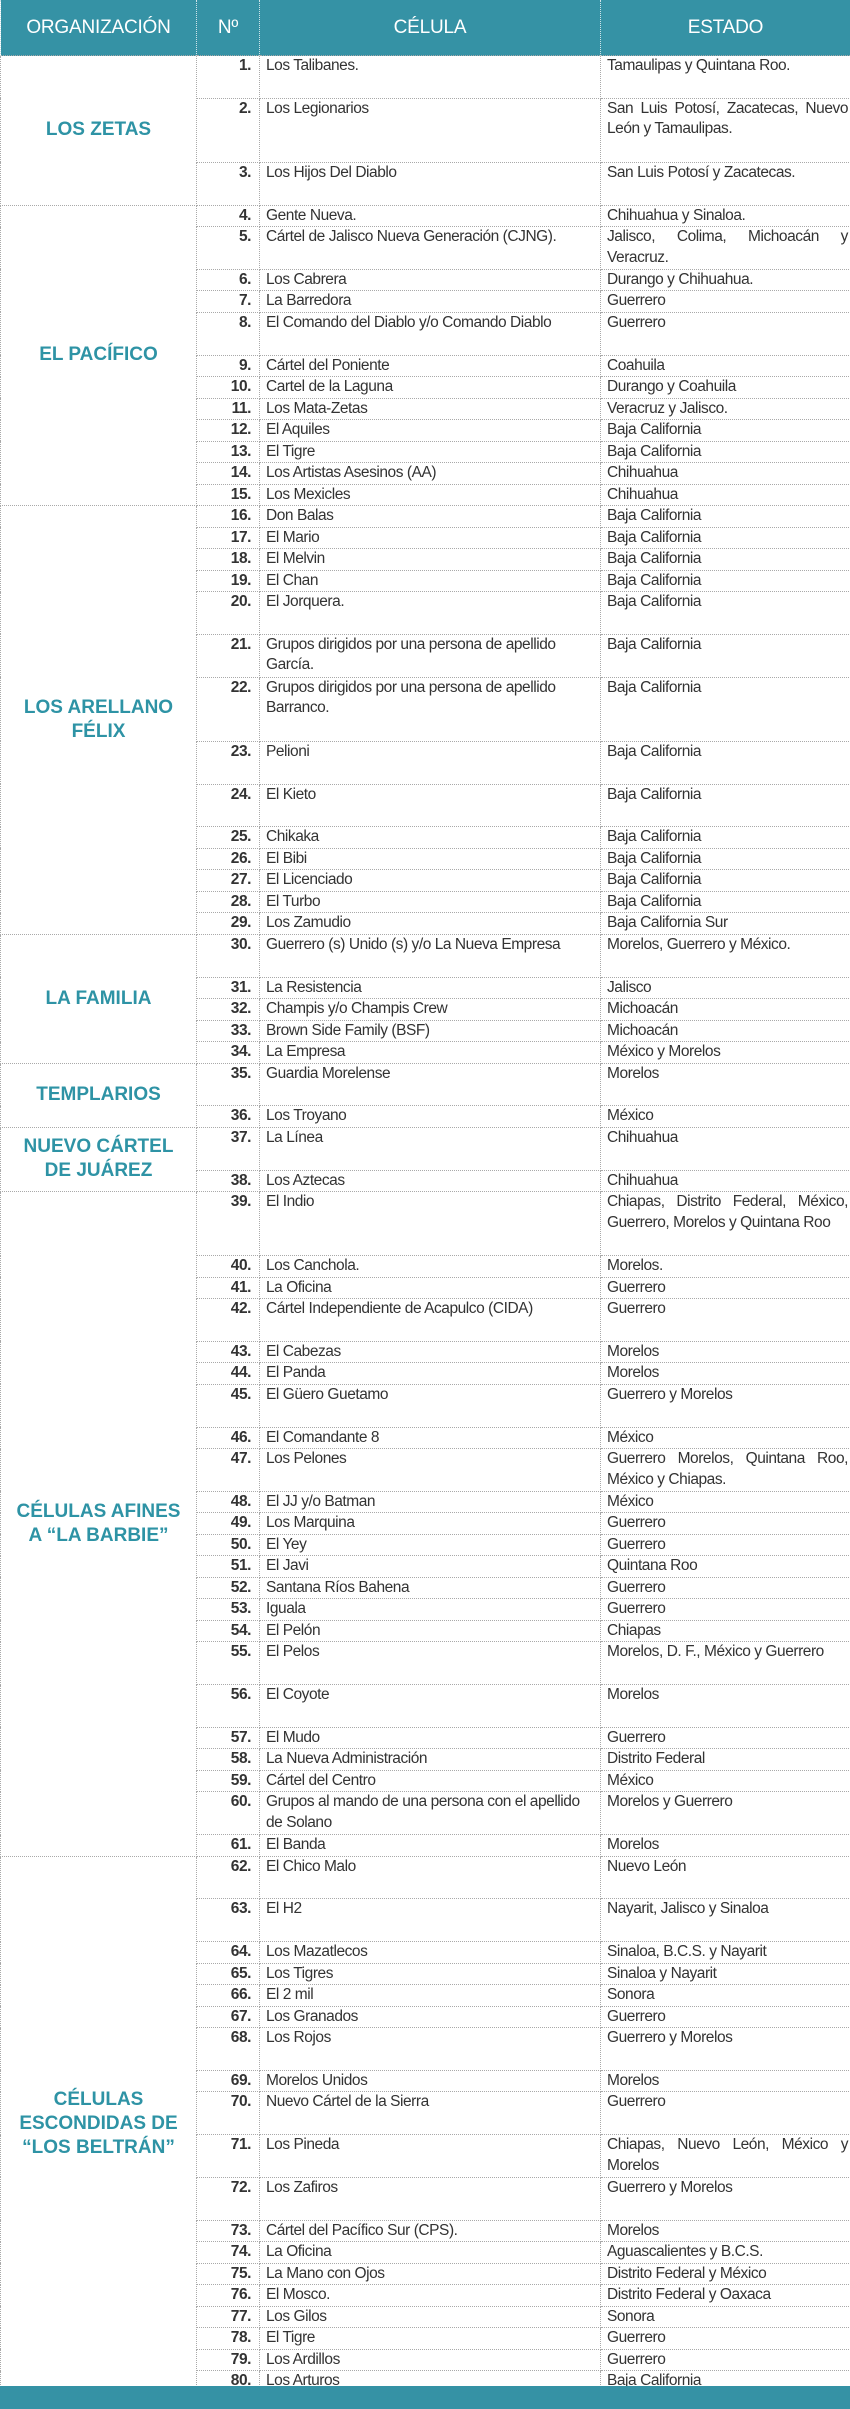 The height and width of the screenshot is (2409, 850). What do you see at coordinates (430, 2338) in the screenshot?
I see `cell-name: El Tigre` at bounding box center [430, 2338].